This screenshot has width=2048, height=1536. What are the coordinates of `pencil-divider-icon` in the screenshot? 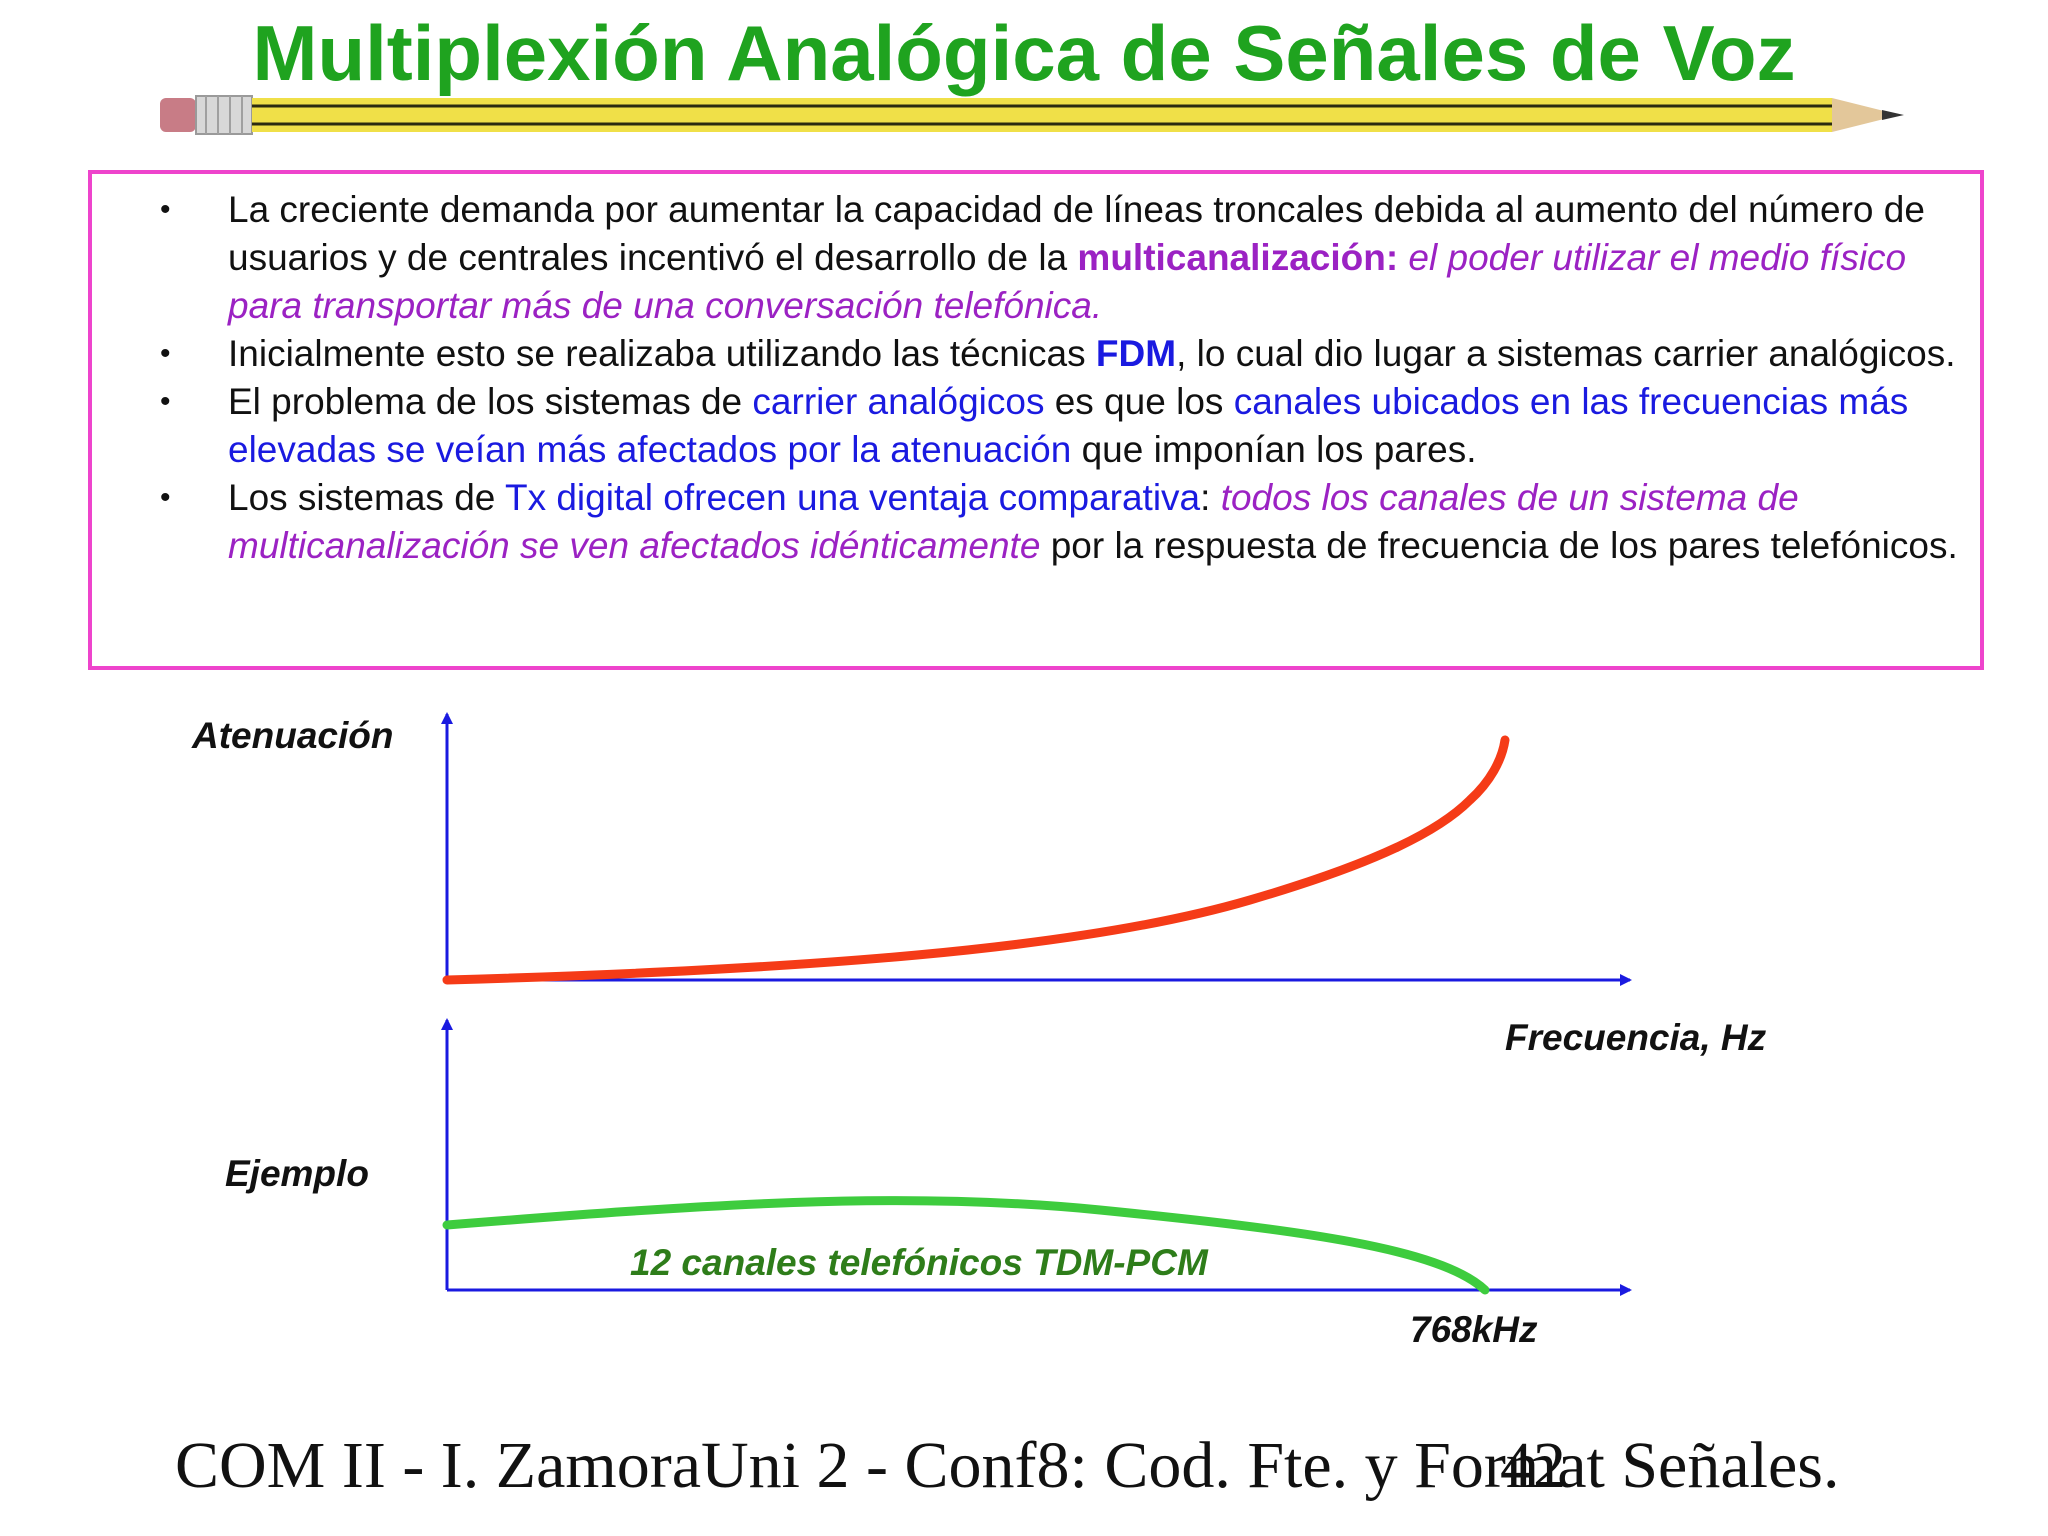 It's located at (1032, 115).